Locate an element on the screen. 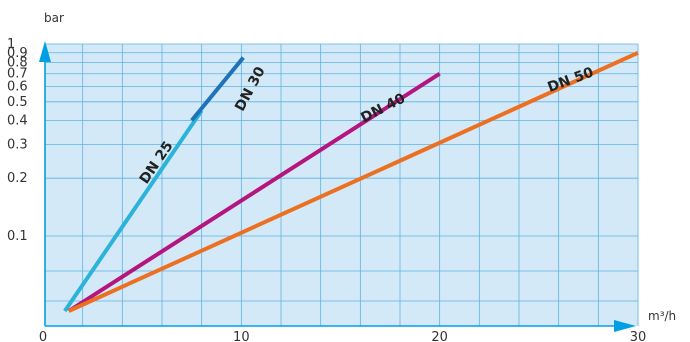 The height and width of the screenshot is (342, 690). y-axis-arrow-icon is located at coordinates (45, 51).